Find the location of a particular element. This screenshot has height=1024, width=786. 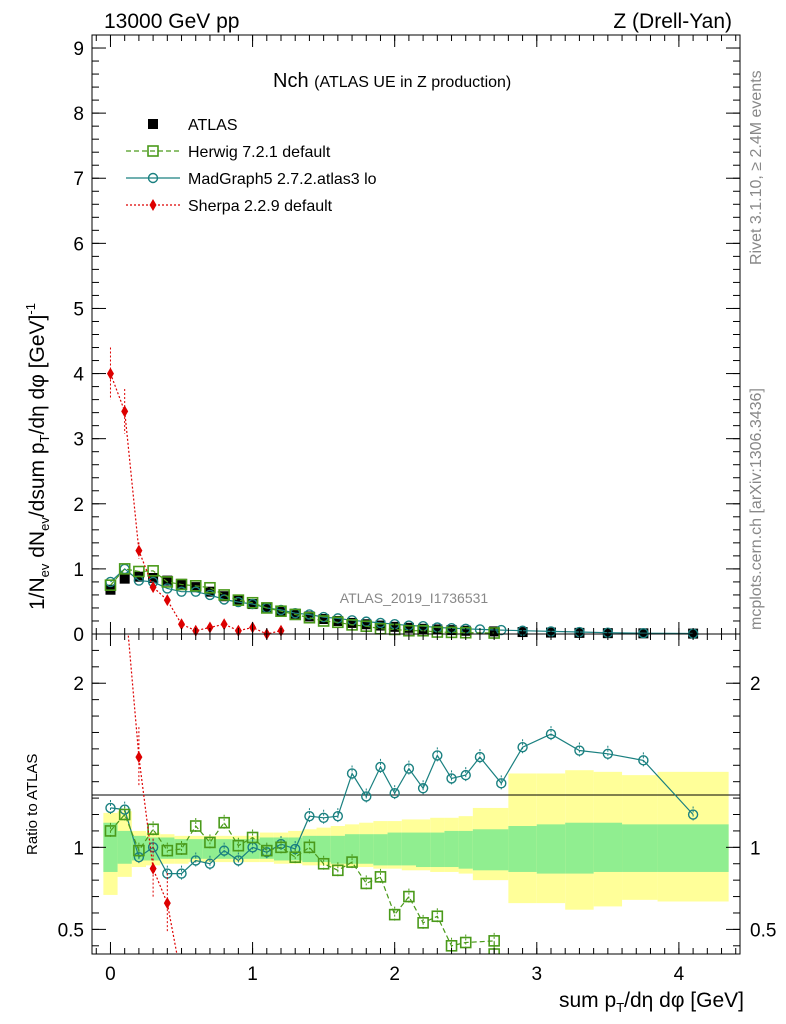

y-tick-label: 0 is located at coordinates (78, 635).